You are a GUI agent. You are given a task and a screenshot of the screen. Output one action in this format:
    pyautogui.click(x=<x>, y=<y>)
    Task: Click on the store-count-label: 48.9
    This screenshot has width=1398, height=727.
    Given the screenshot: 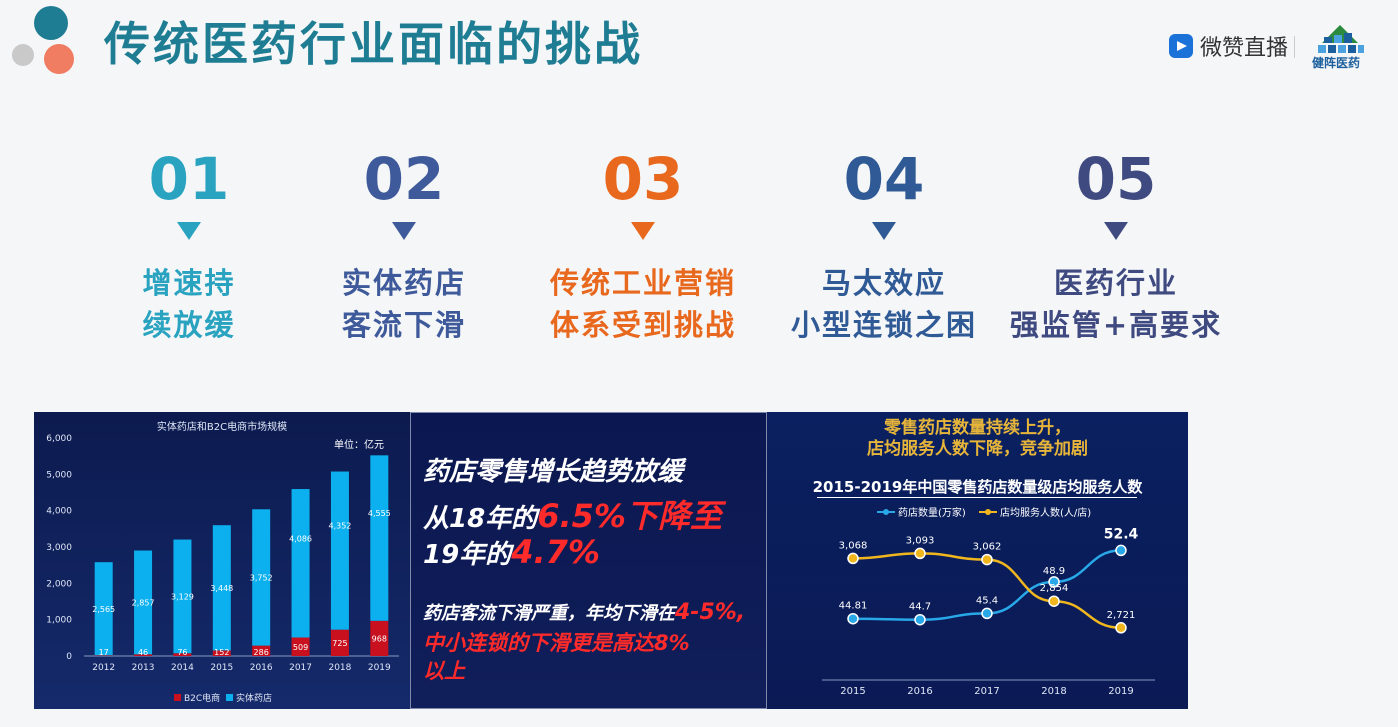 What is the action you would take?
    pyautogui.click(x=1054, y=571)
    